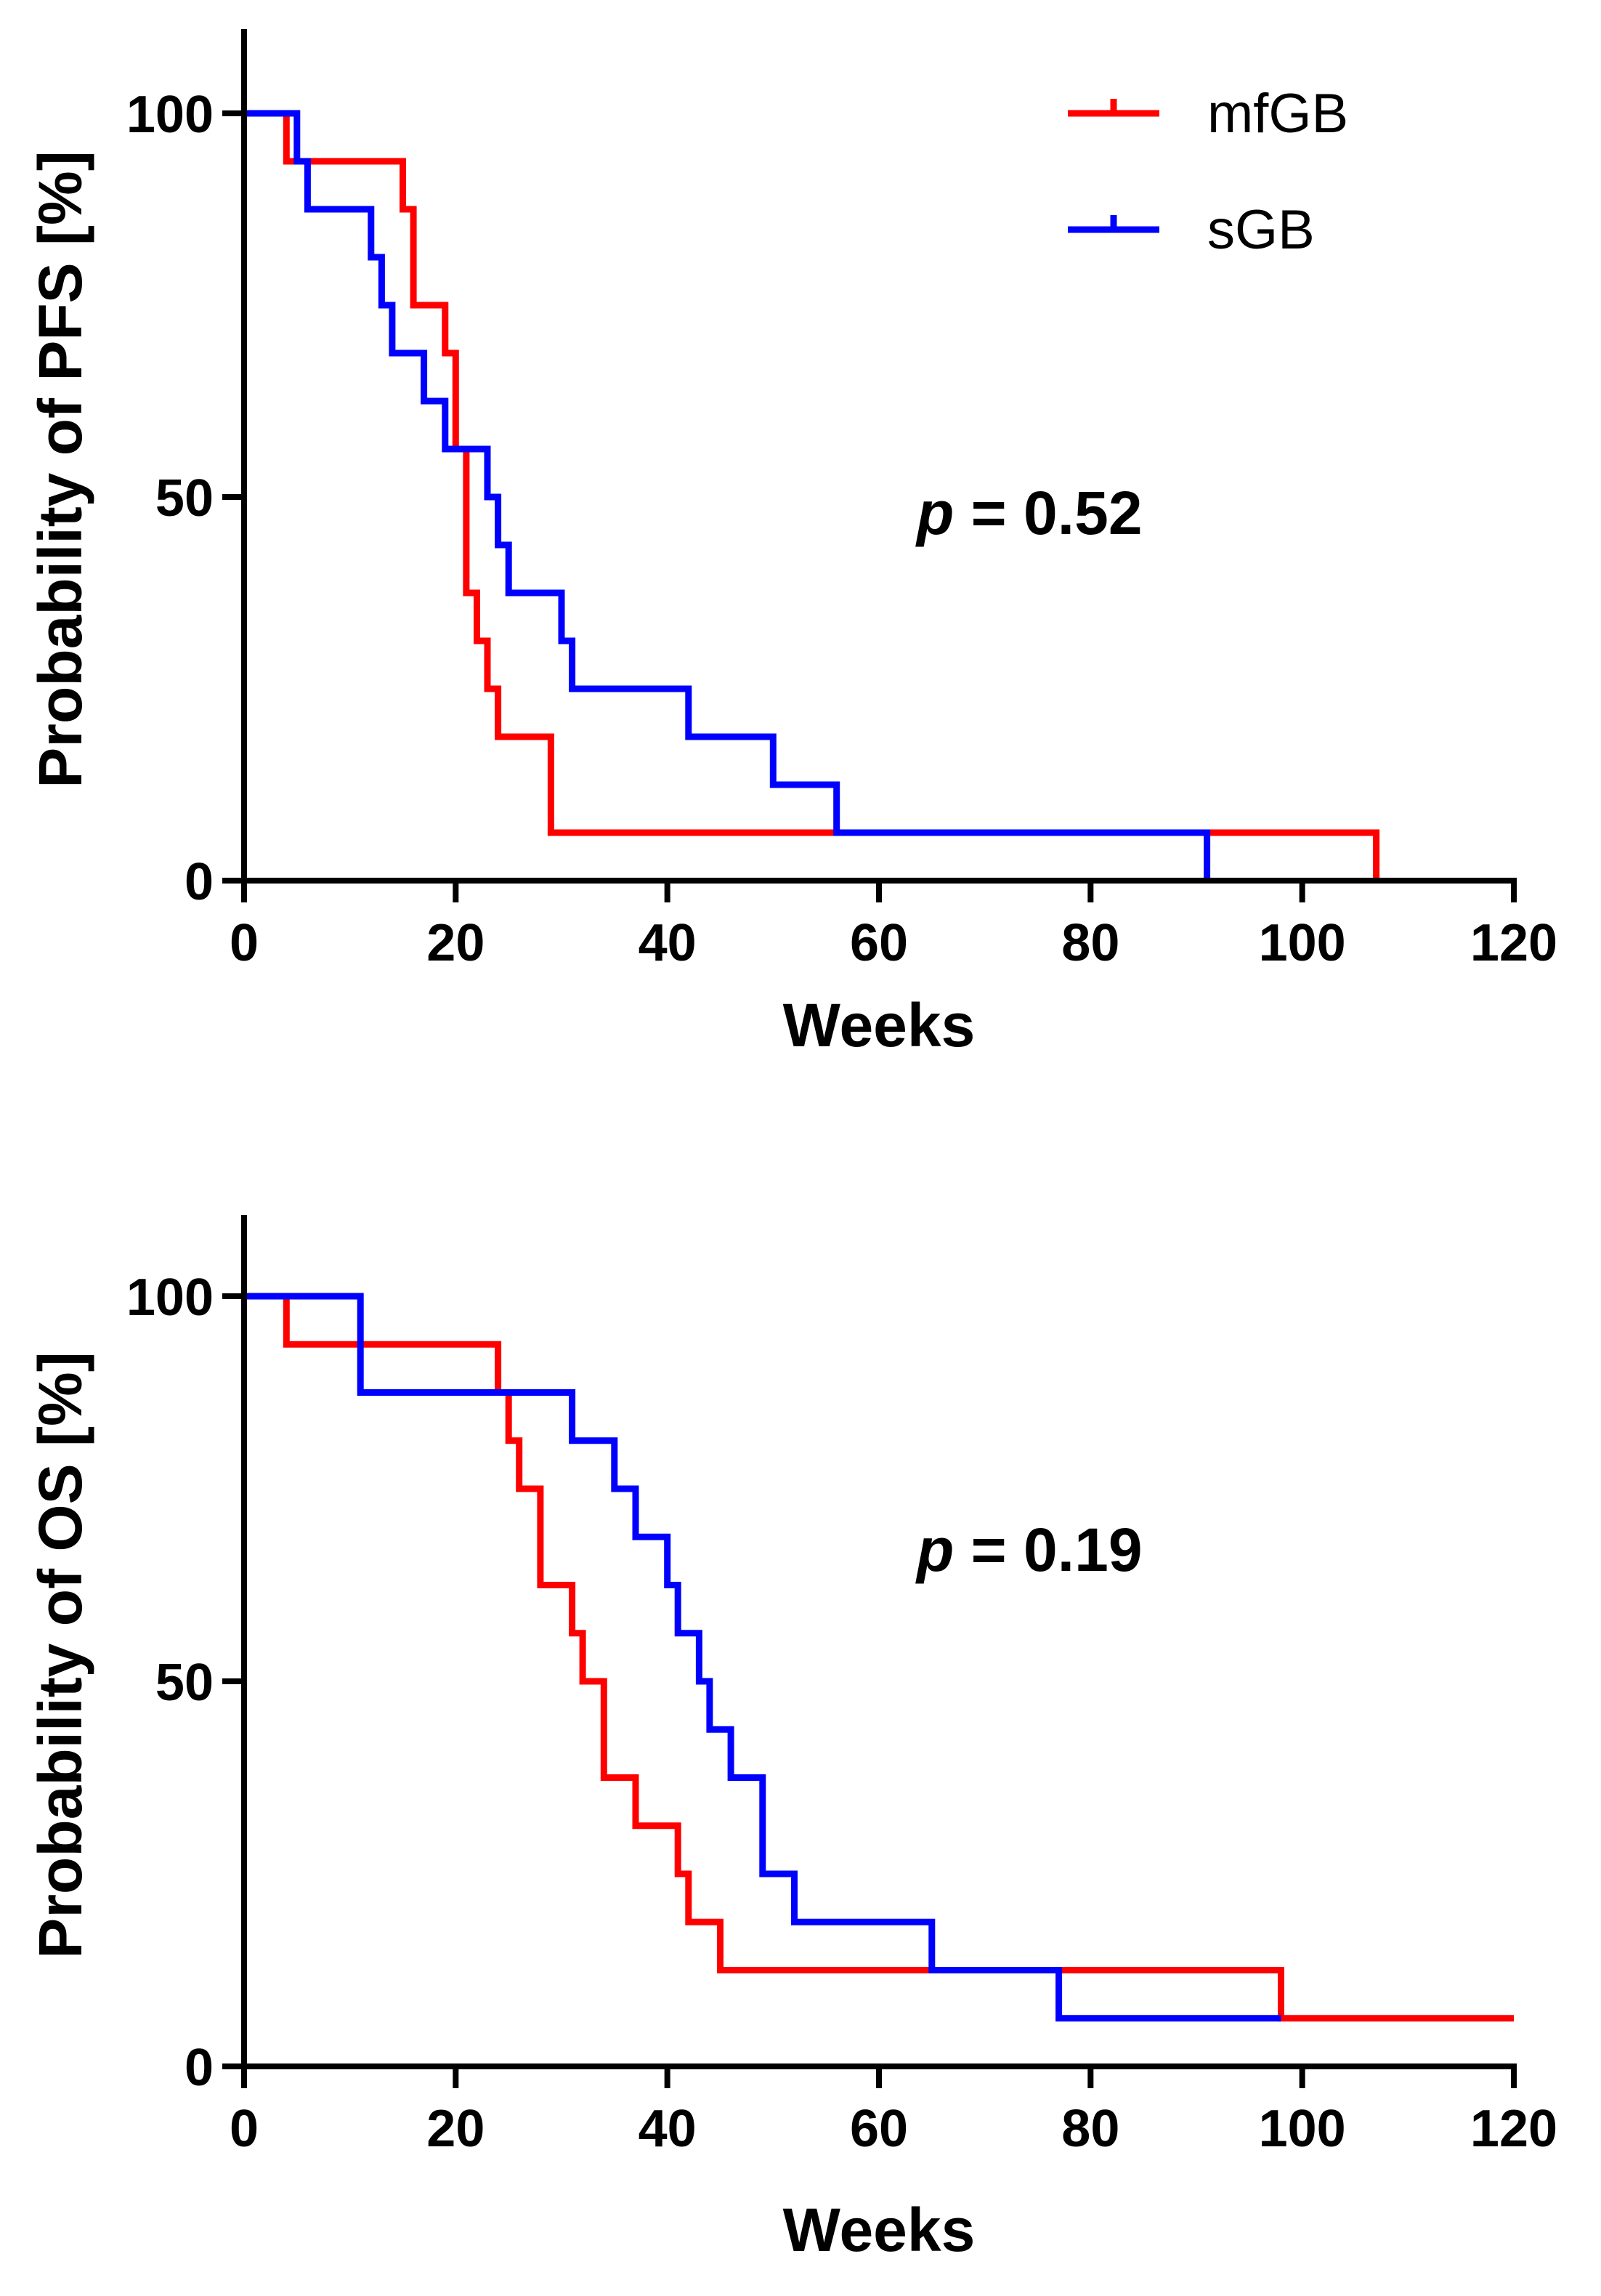 The width and height of the screenshot is (1601, 2296). What do you see at coordinates (60, 1654) in the screenshot?
I see `y-axis-title: Probability of OS [%]` at bounding box center [60, 1654].